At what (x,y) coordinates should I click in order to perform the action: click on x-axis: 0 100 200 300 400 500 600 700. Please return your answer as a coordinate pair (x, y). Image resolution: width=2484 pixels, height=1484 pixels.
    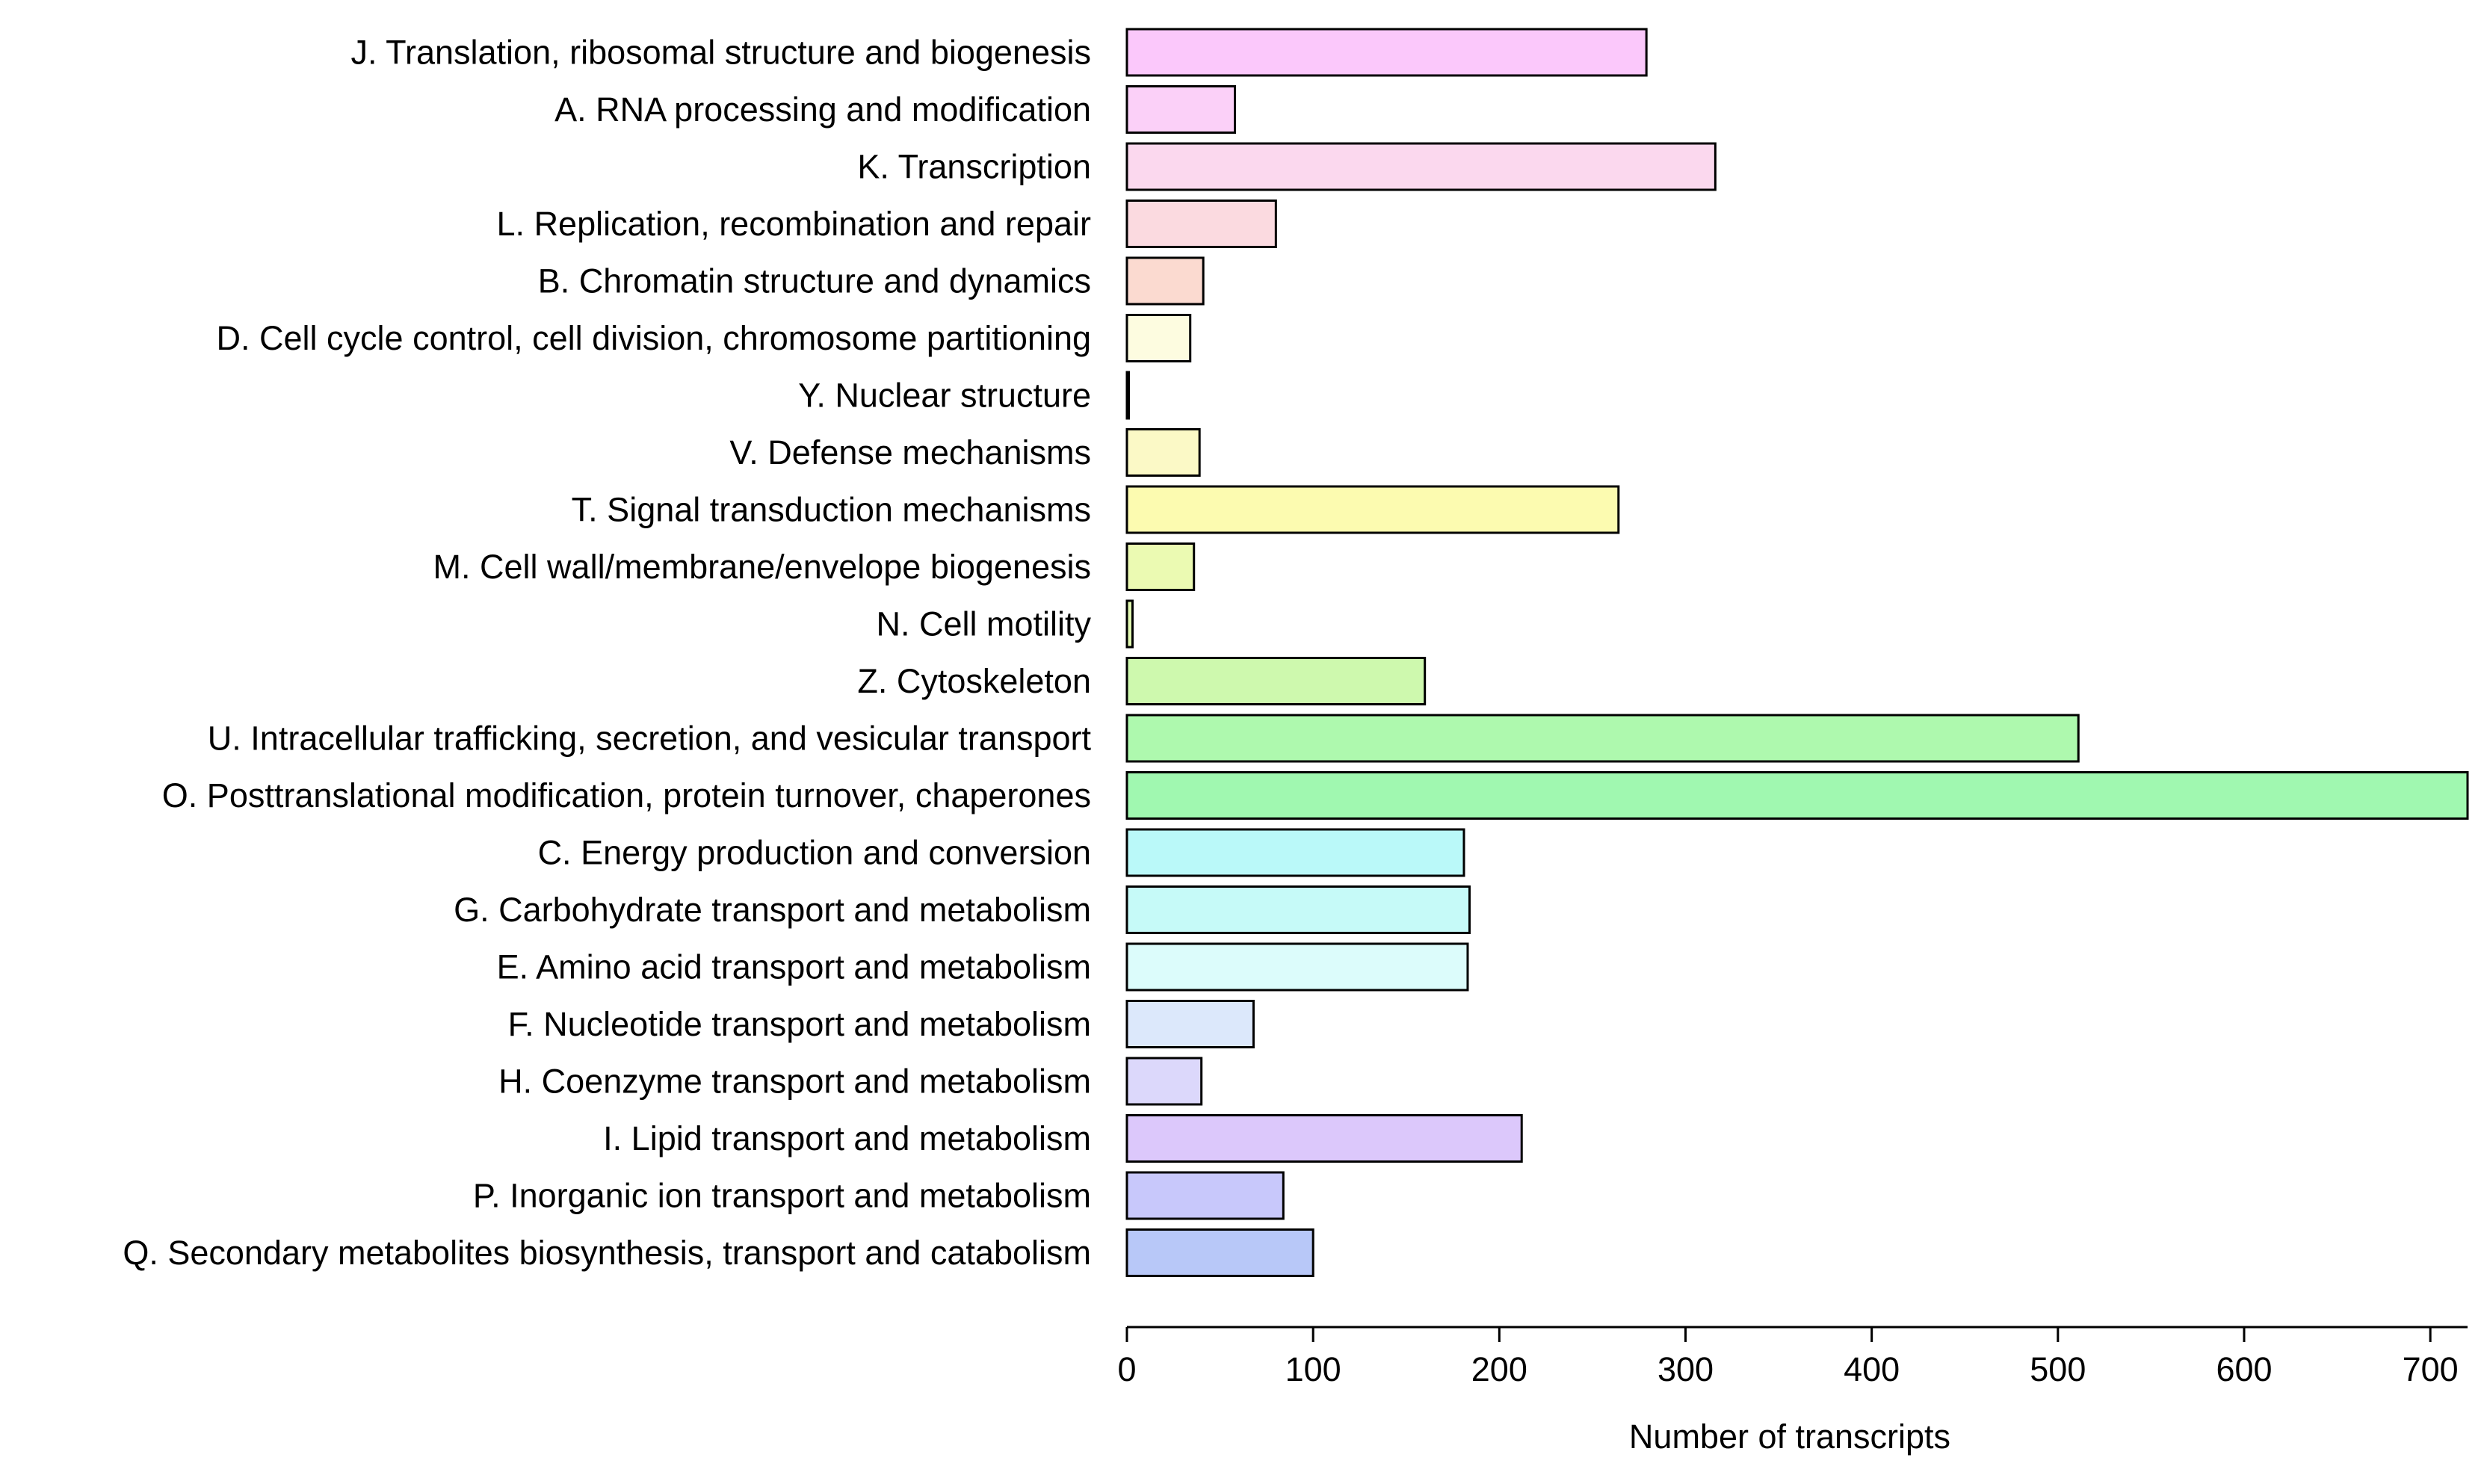
    Looking at the image, I should click on (1792, 1357).